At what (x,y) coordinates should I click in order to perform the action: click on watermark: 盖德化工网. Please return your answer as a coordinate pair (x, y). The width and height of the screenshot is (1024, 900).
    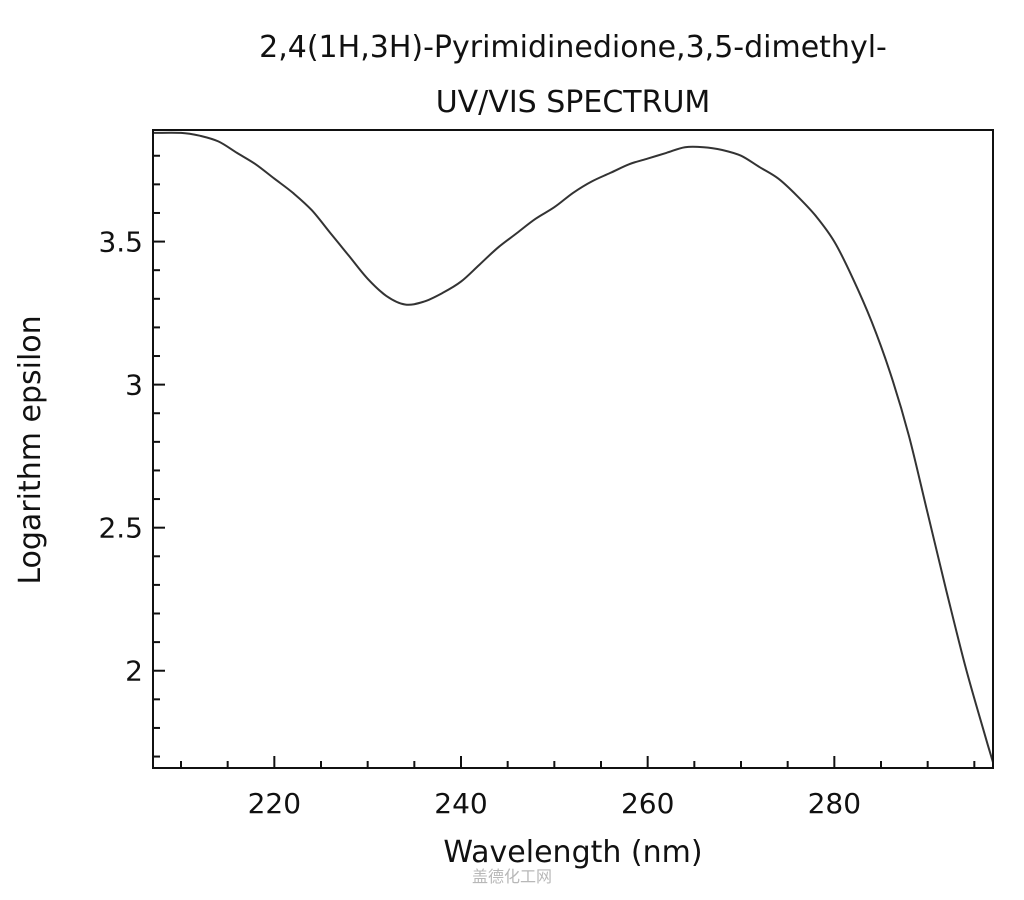
    Looking at the image, I should click on (512, 876).